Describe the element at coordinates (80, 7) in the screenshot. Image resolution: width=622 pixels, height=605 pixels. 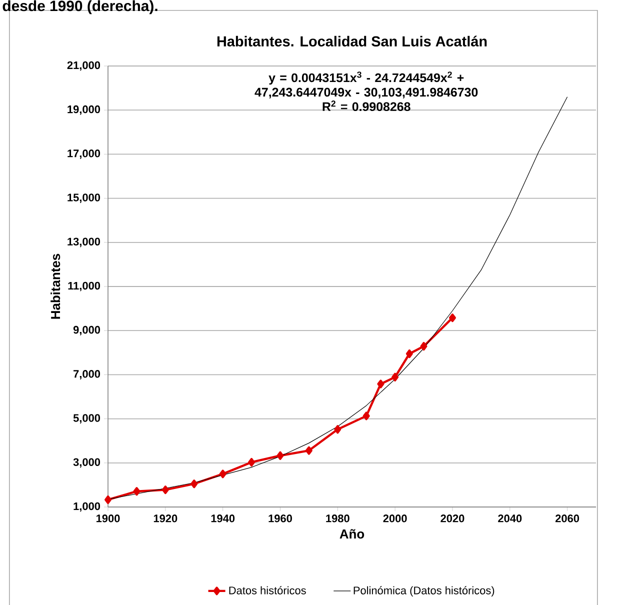
I see `text: desde 1990 (derecha).` at that location.